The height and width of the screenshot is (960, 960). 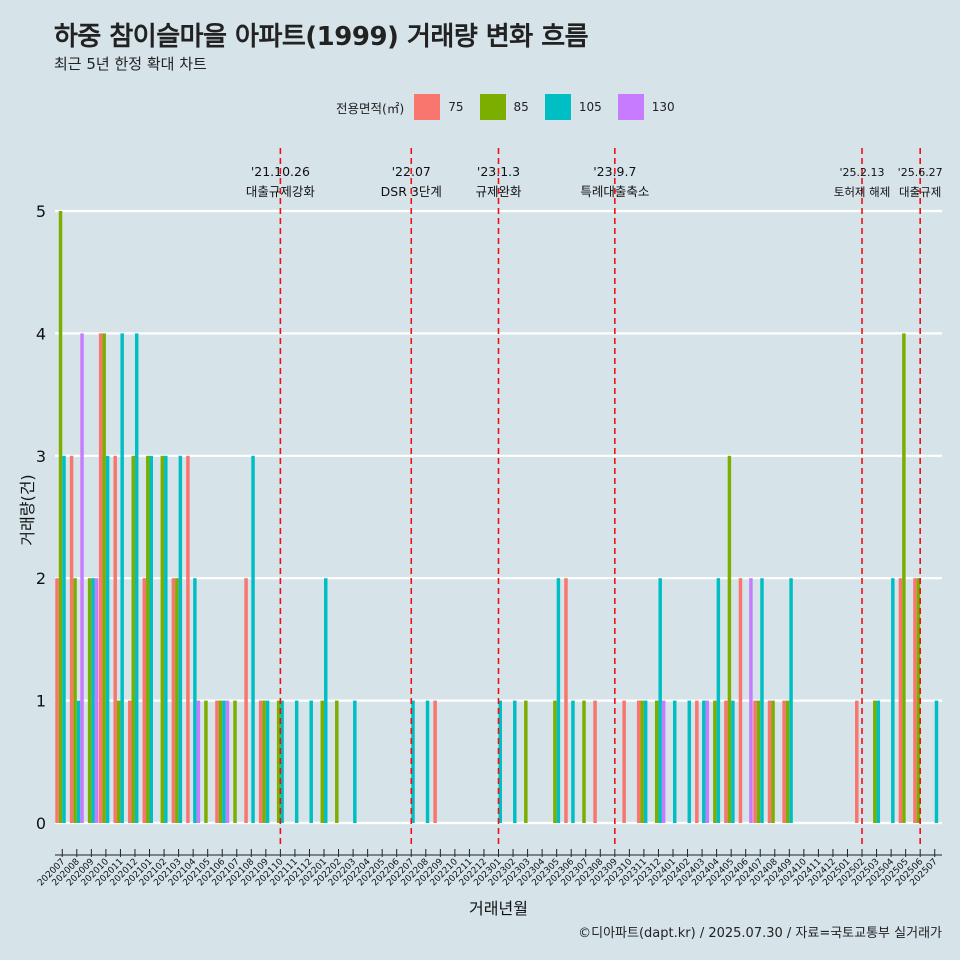 I want to click on event-date-label: '22.07, so click(x=411, y=171).